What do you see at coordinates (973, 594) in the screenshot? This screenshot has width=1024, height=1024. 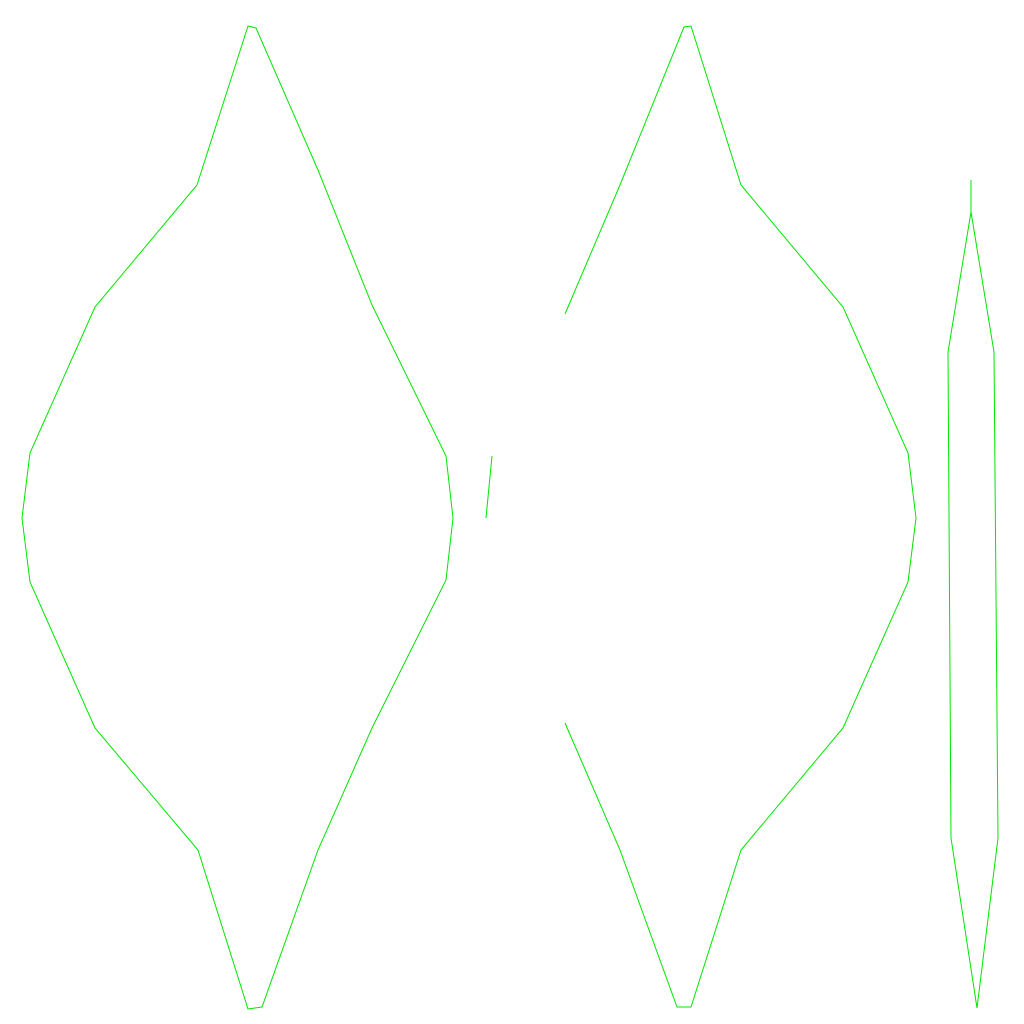 I see `narrow-spindle-outline` at bounding box center [973, 594].